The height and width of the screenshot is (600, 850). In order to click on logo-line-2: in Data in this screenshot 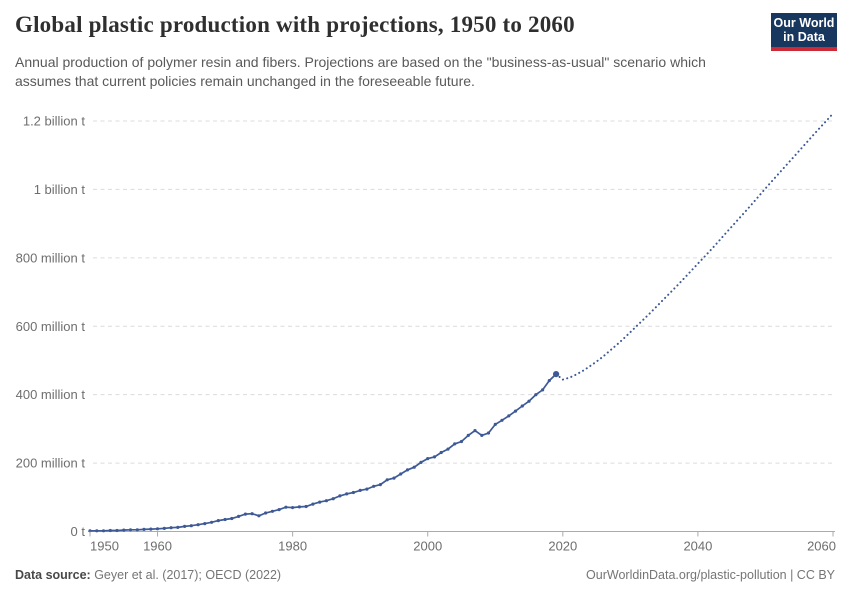, I will do `click(804, 37)`.